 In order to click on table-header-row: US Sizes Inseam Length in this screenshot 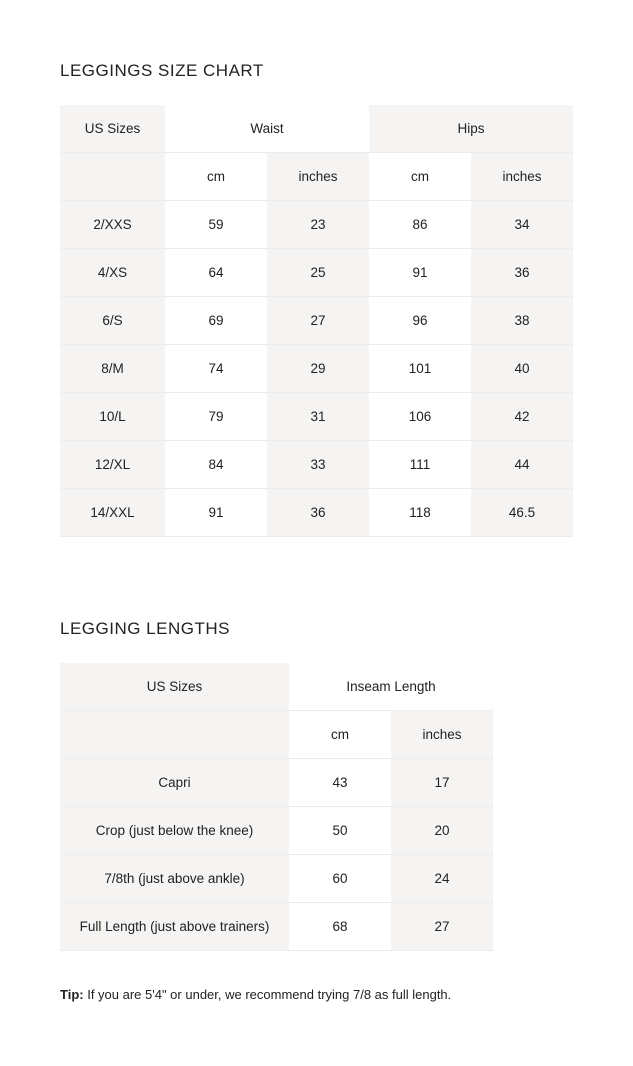, I will do `click(276, 687)`.